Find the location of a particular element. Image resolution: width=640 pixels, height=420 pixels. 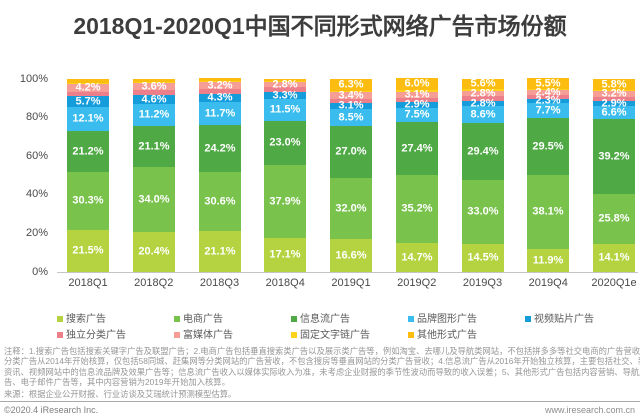

bar-segment-2019Q3-信息流广告 is located at coordinates (483, 151).